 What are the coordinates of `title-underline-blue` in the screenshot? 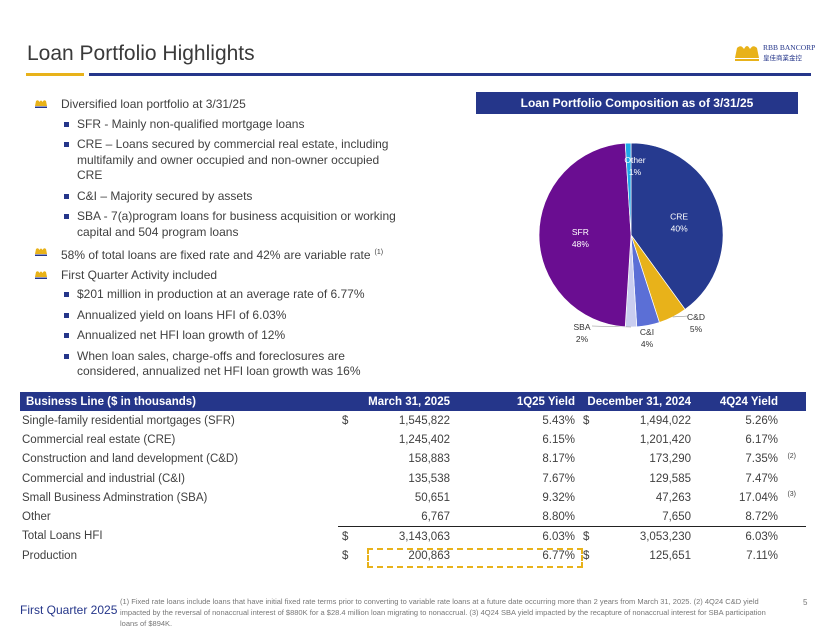 It's located at (450, 74).